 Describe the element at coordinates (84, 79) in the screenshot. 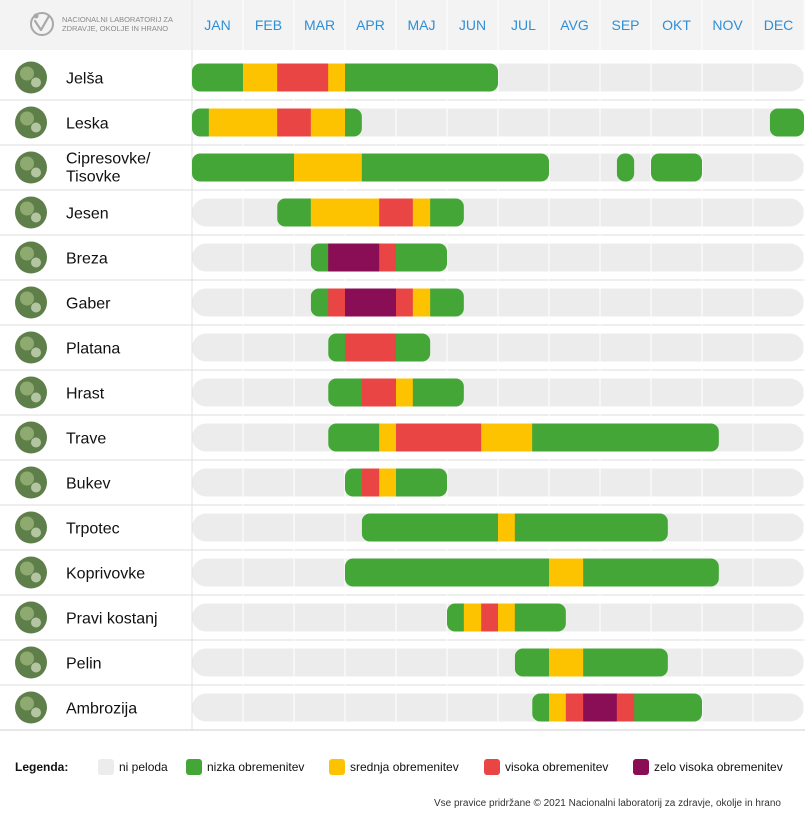

I see `plant-name: Jelša` at that location.